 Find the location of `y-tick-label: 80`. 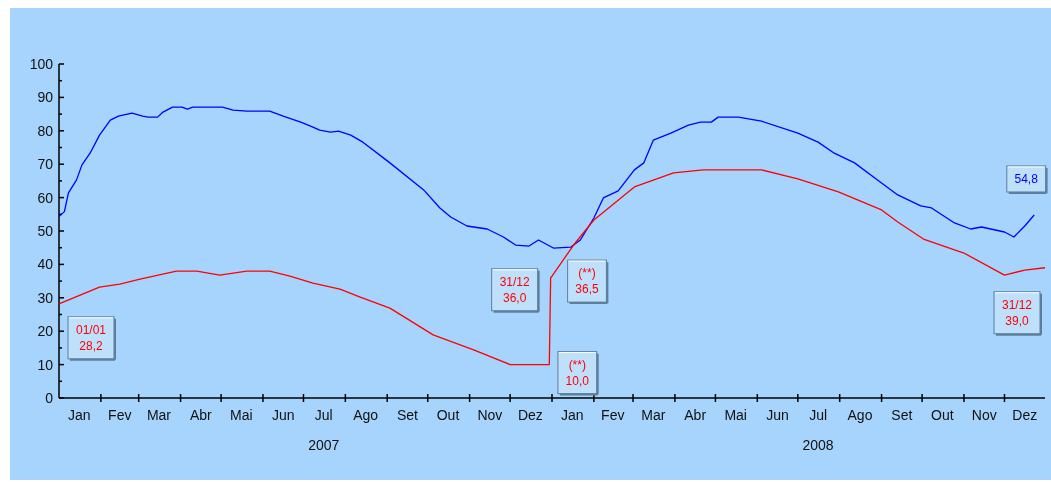

y-tick-label: 80 is located at coordinates (45, 130).